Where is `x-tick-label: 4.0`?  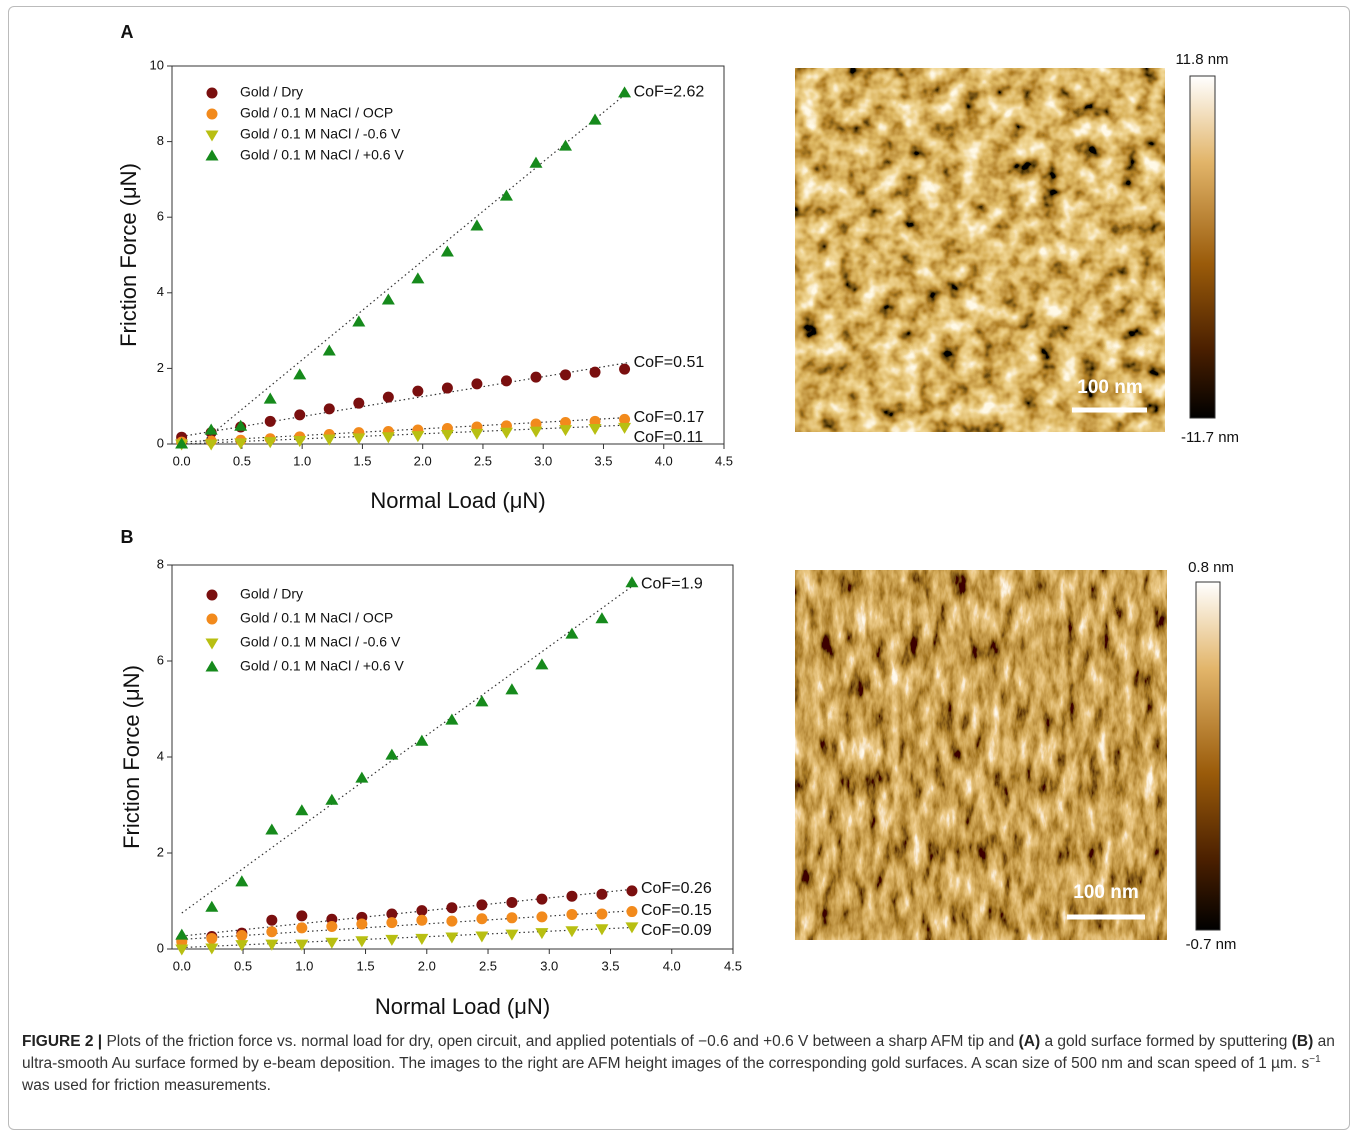
x-tick-label: 4.0 is located at coordinates (672, 965).